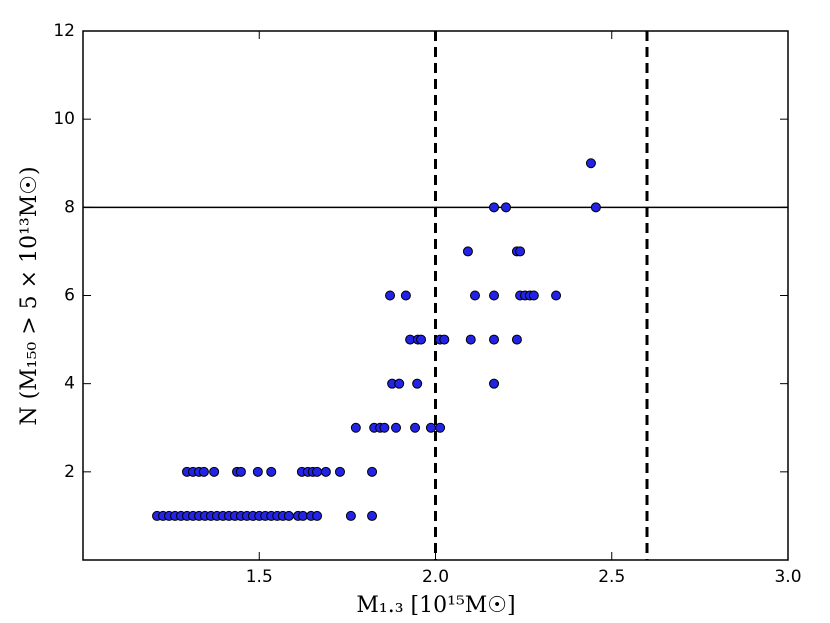 The height and width of the screenshot is (623, 830). Describe the element at coordinates (611, 577) in the screenshot. I see `x-tick-label: 2.5` at that location.